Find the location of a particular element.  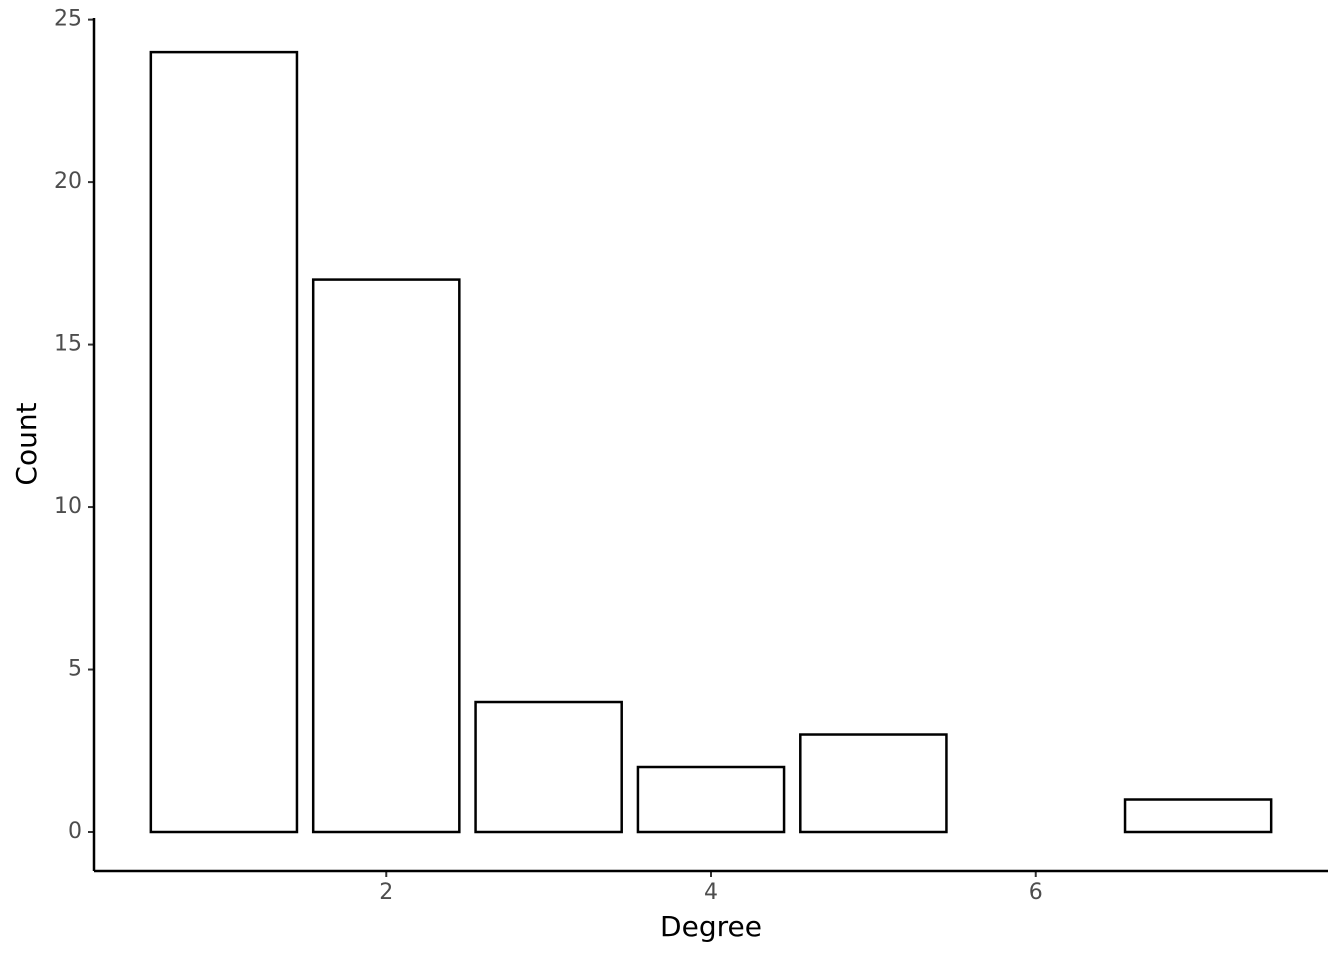

x-axis-title: Degree is located at coordinates (711, 926).